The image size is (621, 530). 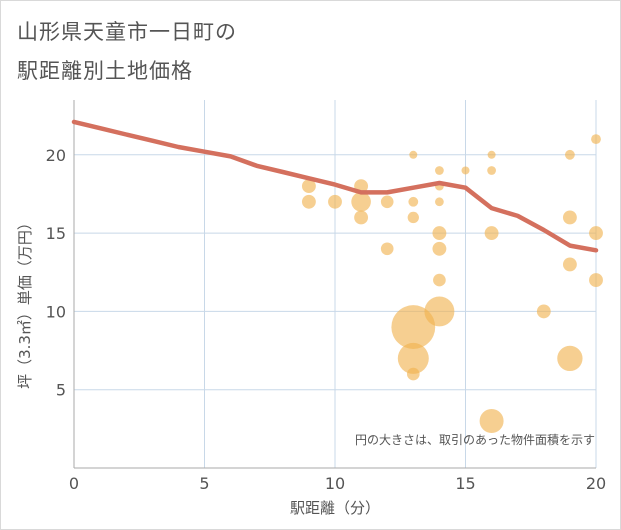 I want to click on chart-title-line-2: 駅距離別土地価格, so click(x=105, y=71).